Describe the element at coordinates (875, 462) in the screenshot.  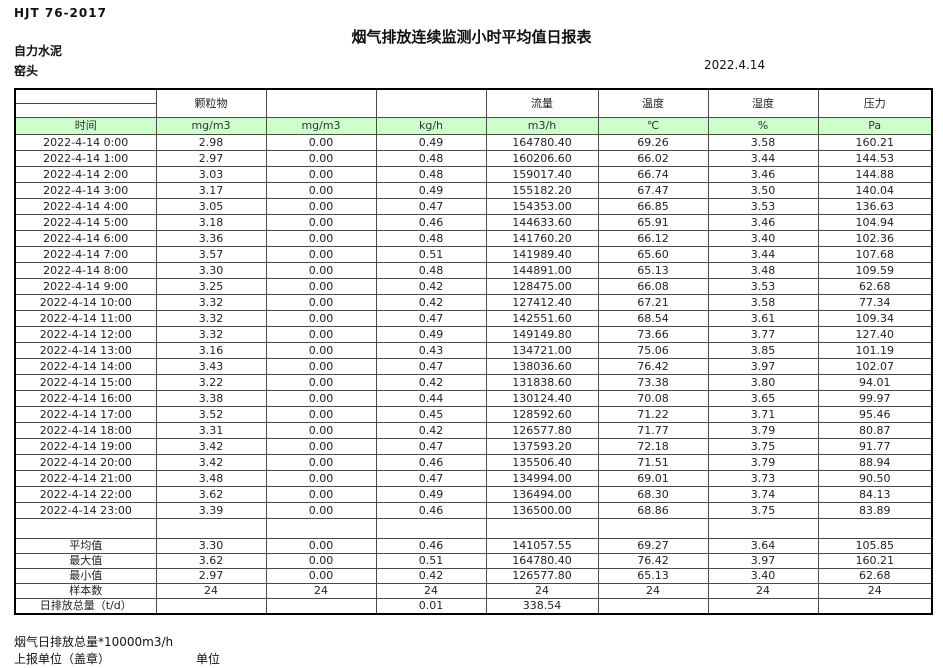
I see `value-cell: 88.94` at that location.